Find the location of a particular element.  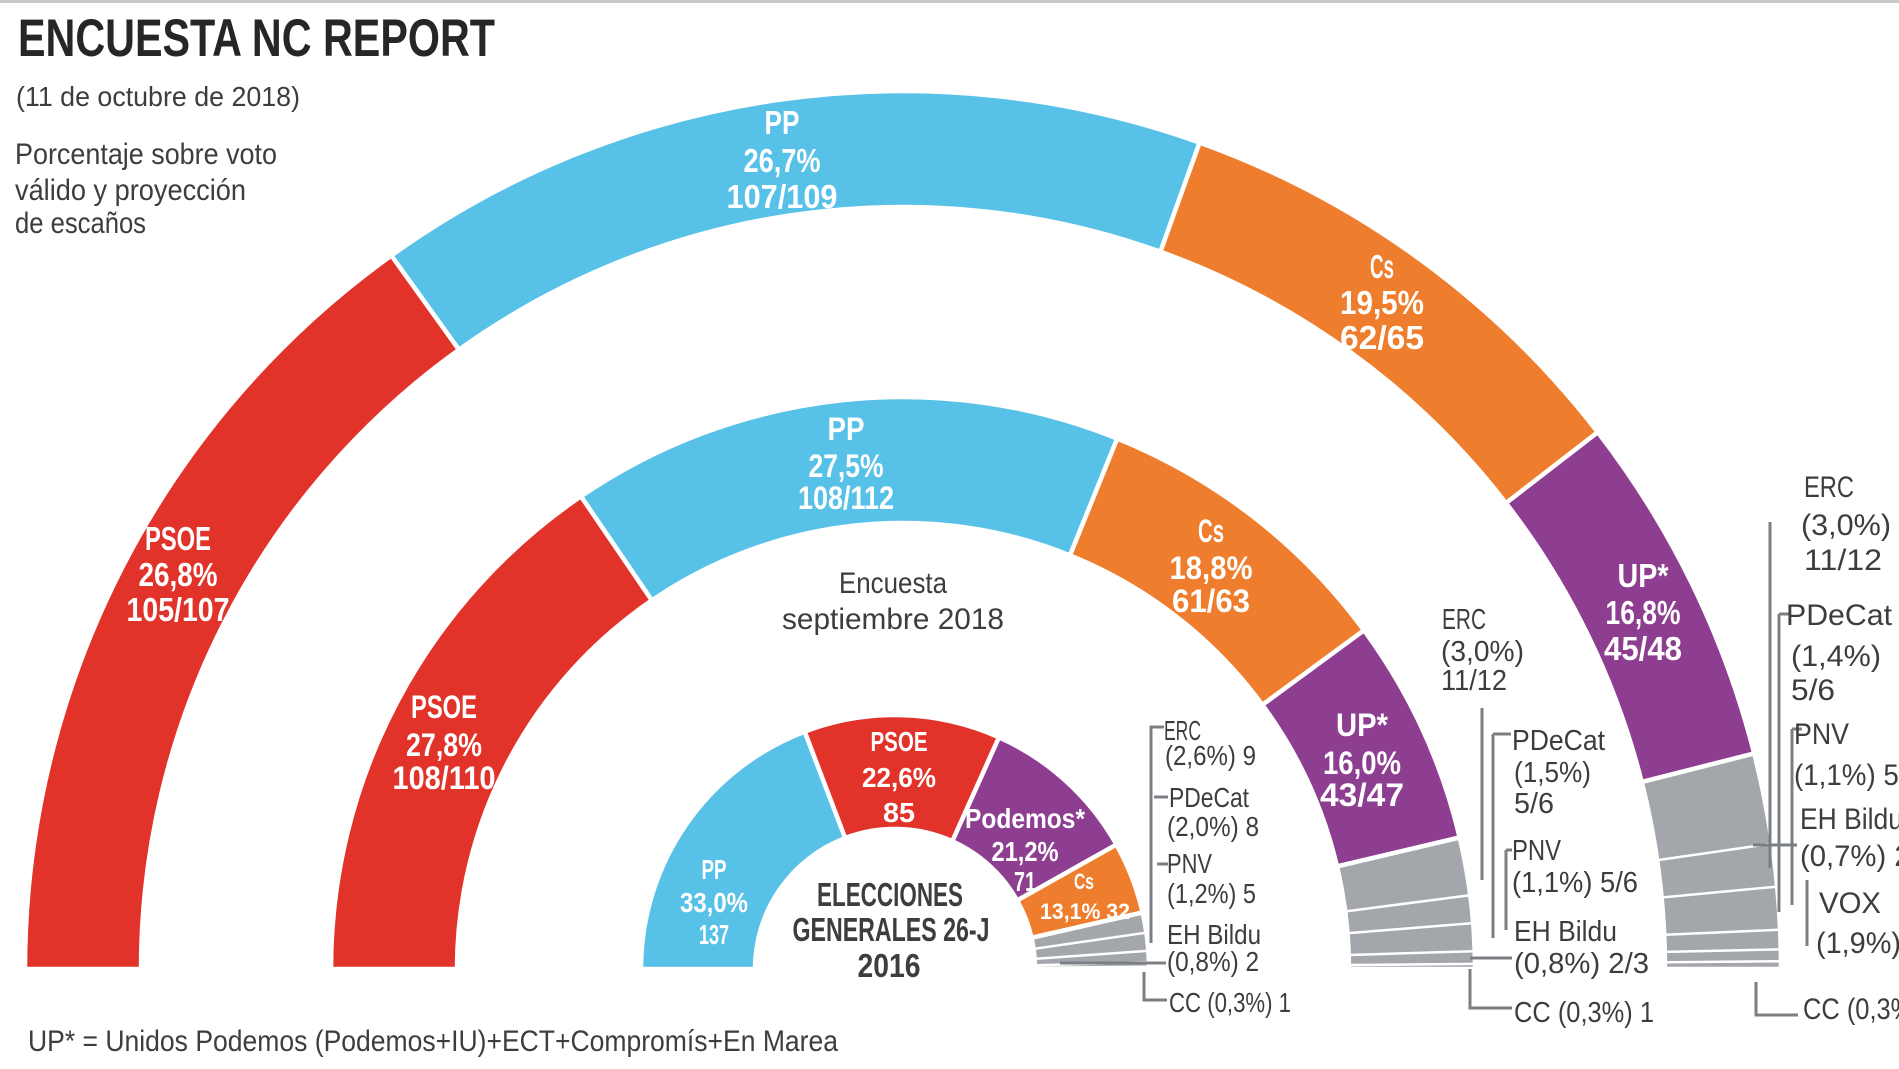

svg-text: Encuesta is located at coordinates (893, 583).